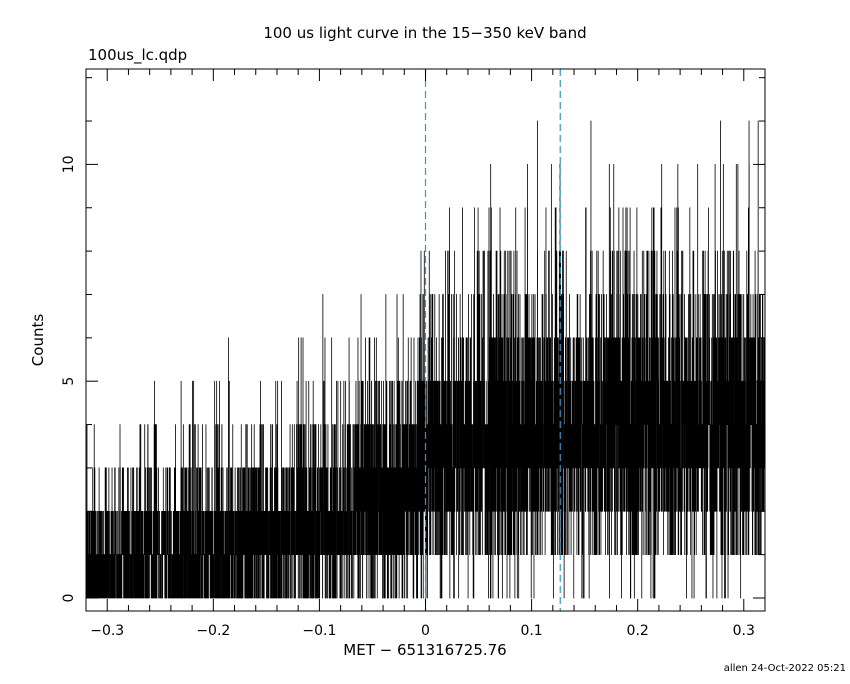 This screenshot has height=684, width=850. I want to click on file-label: 100us_lc.qdp, so click(137, 55).